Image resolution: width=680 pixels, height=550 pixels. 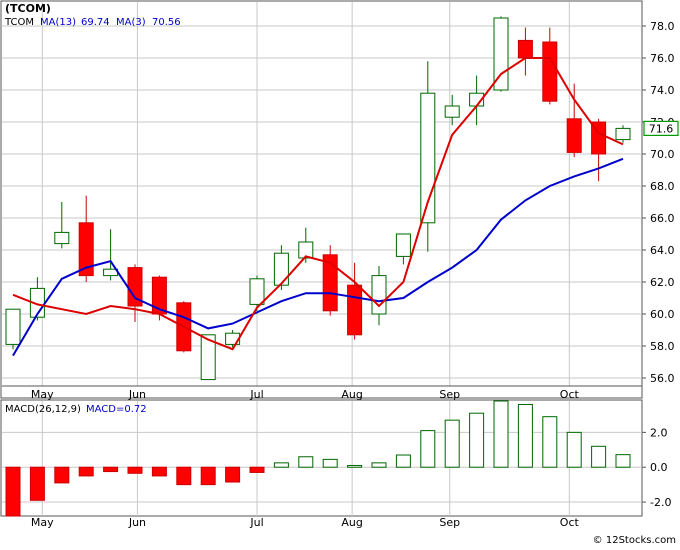 I want to click on price-tick-label: 58.0, so click(x=662, y=346).